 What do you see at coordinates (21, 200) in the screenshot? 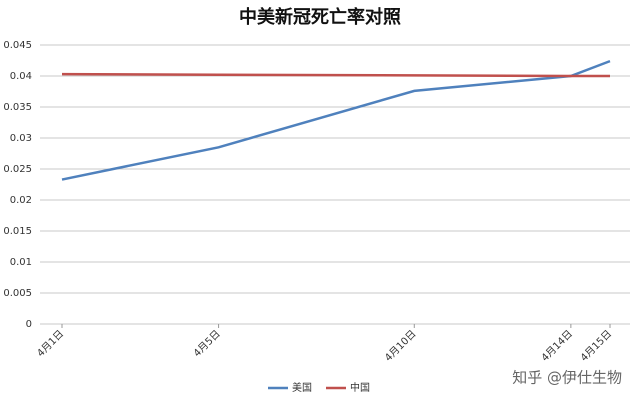
I see `y-tick-label: 0.02` at bounding box center [21, 200].